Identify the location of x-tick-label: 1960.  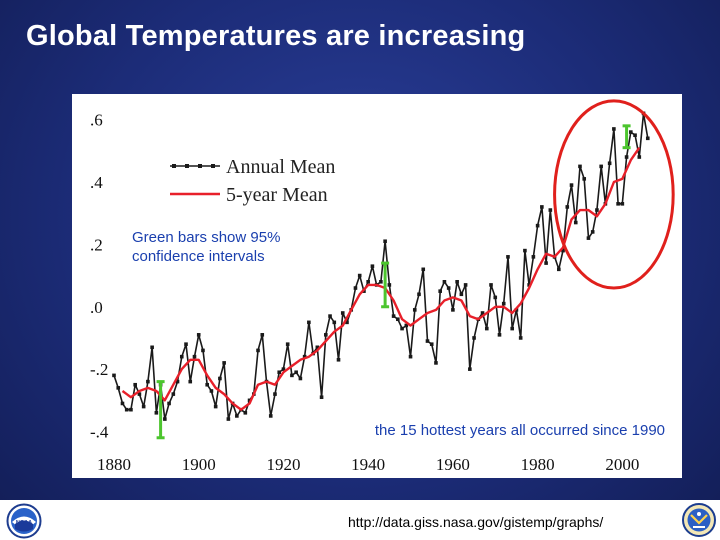
(453, 464).